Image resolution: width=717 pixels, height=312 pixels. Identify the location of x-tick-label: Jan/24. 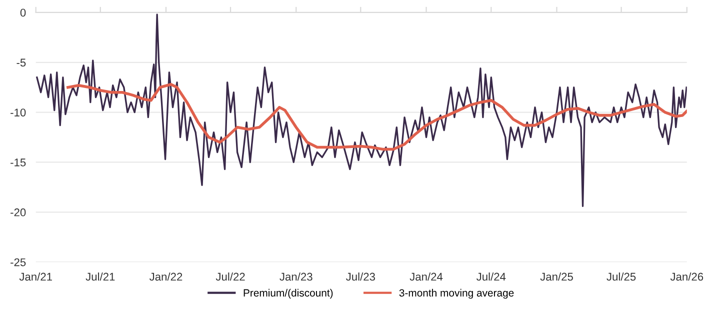
(426, 276).